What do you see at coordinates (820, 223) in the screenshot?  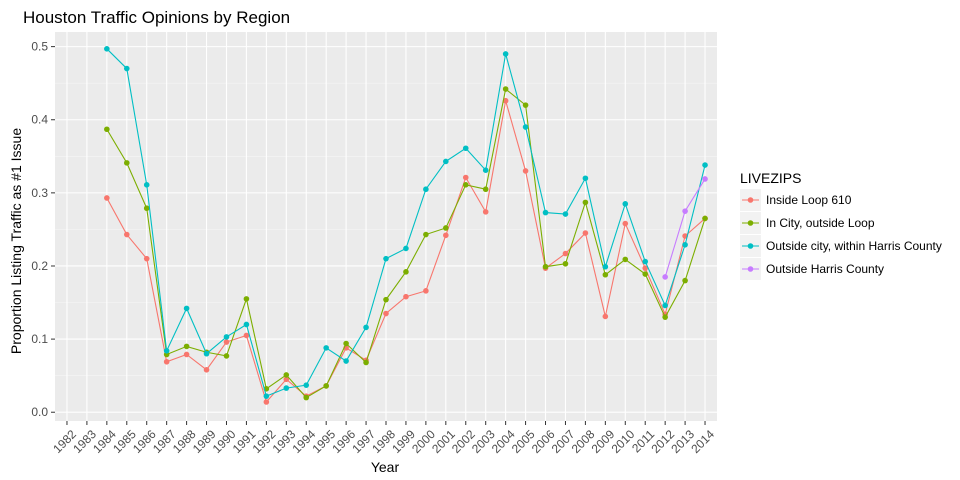 I see `legend-label: In City, outside Loop` at bounding box center [820, 223].